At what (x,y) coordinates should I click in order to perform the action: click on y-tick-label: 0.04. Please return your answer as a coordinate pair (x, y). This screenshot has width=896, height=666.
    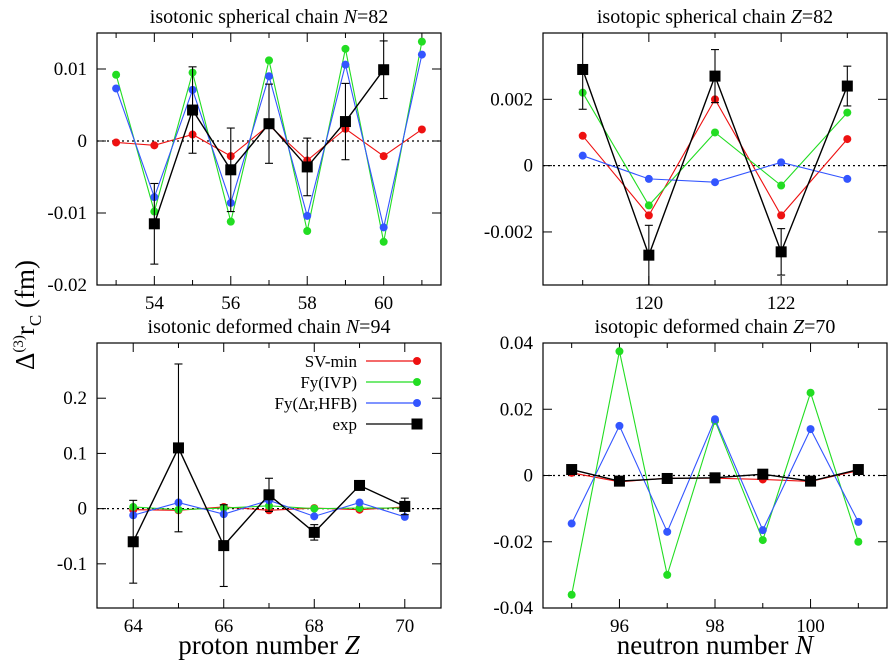
    Looking at the image, I should click on (517, 343).